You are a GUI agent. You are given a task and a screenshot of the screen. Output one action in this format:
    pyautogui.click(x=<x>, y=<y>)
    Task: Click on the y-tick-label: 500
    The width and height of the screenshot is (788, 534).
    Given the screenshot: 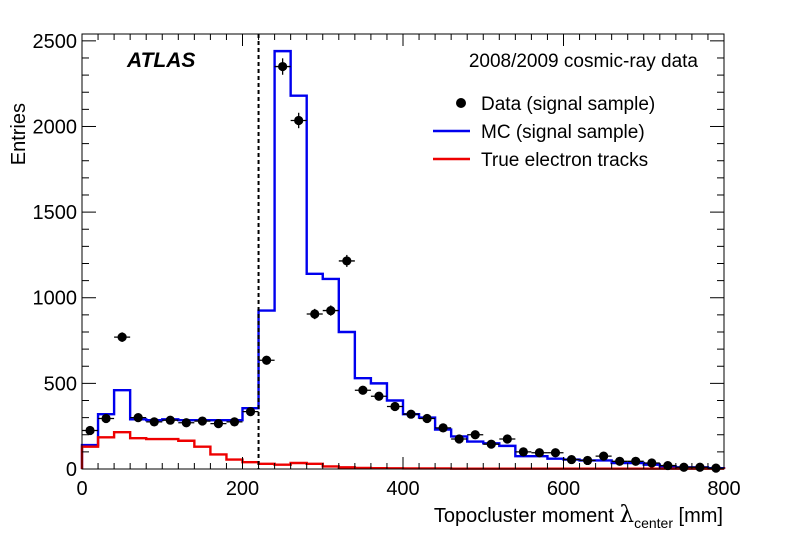 What is the action you would take?
    pyautogui.click(x=60, y=384)
    